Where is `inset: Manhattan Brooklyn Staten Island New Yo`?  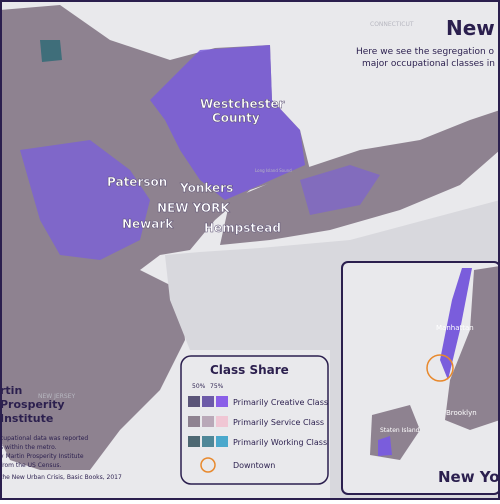
inset: Manhattan Brooklyn Staten Island New Yo is located at coordinates (420, 378).